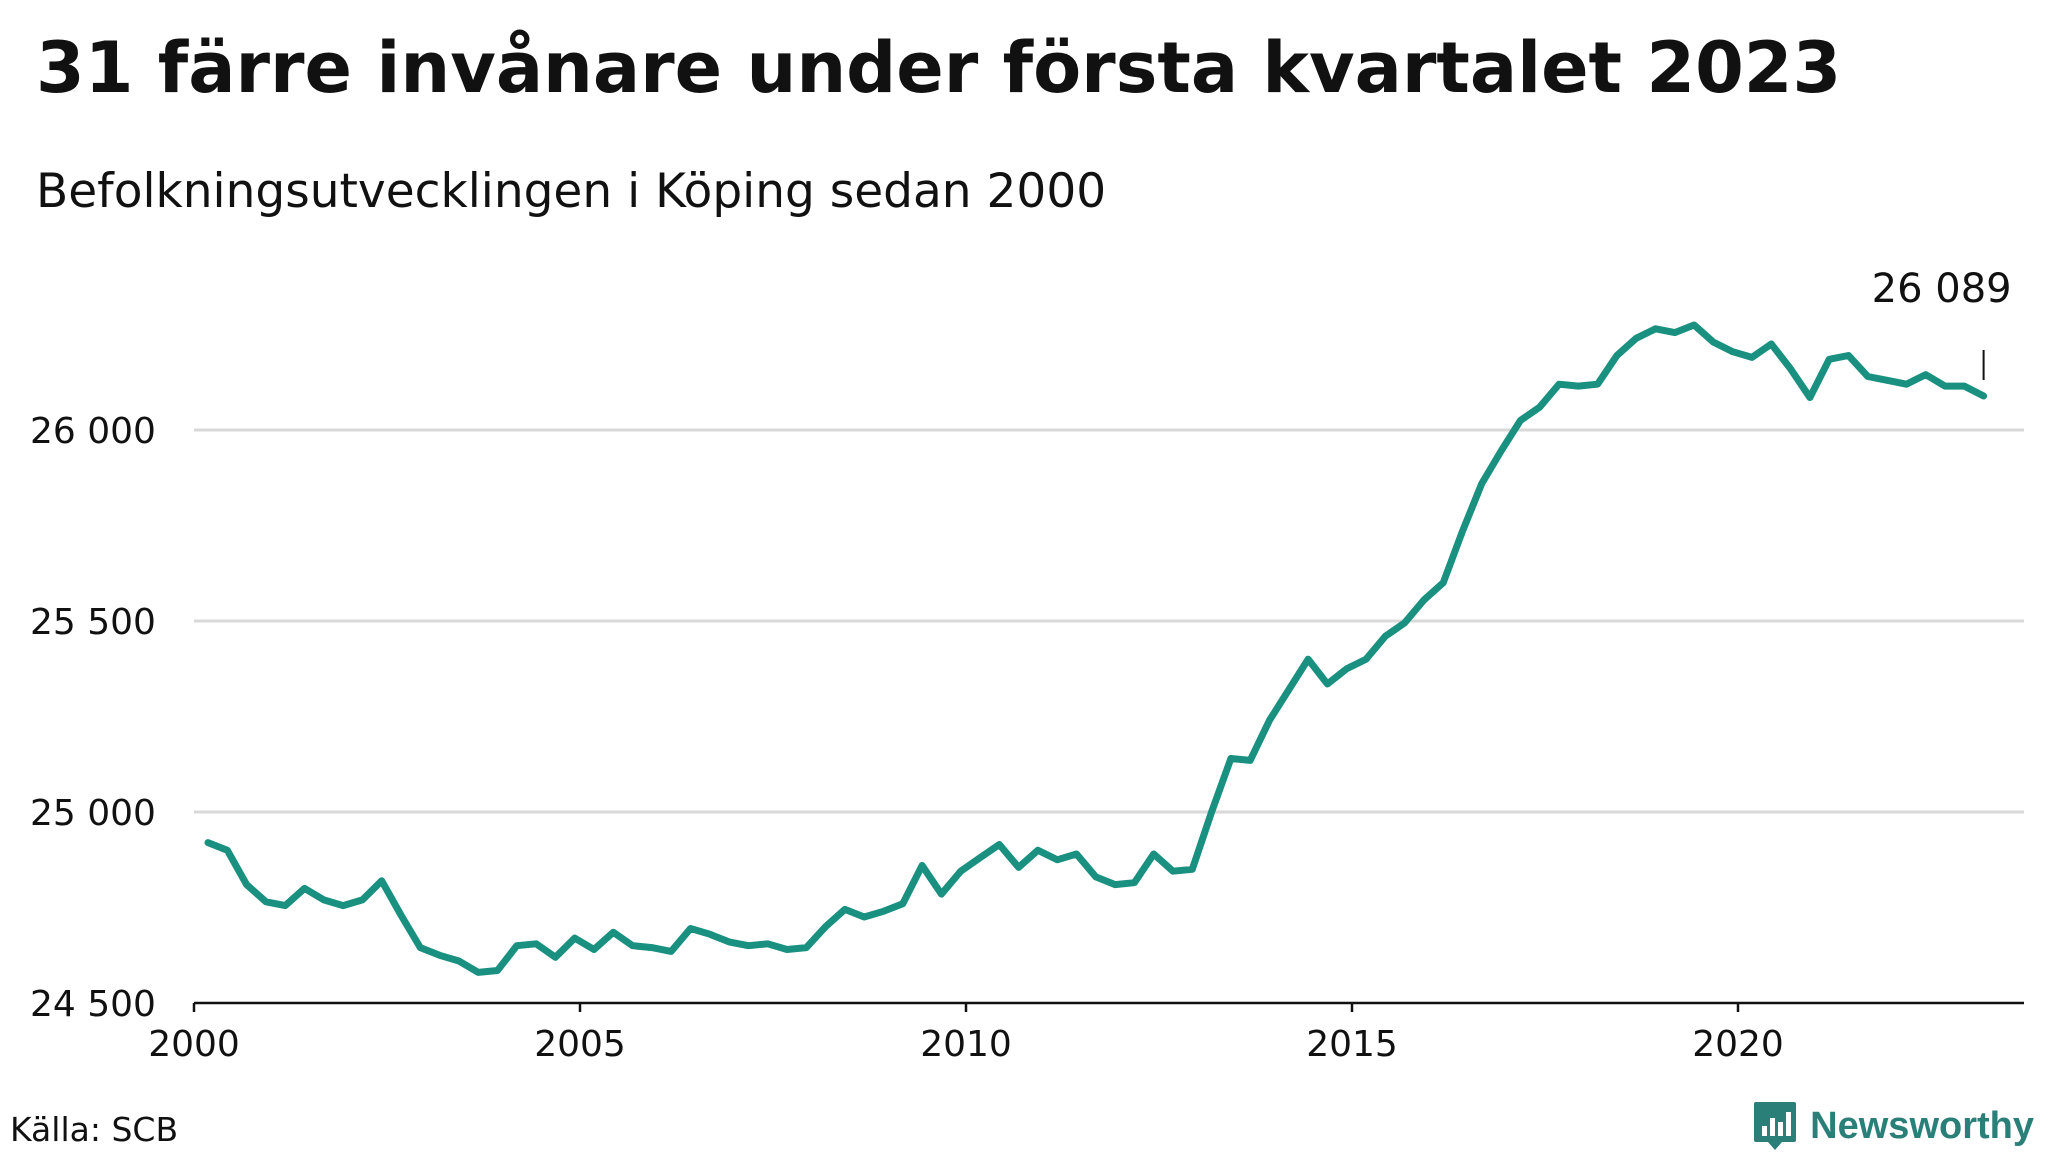 This screenshot has height=1152, width=2048. What do you see at coordinates (1775, 1126) in the screenshot?
I see `newsworthy-logo-icon` at bounding box center [1775, 1126].